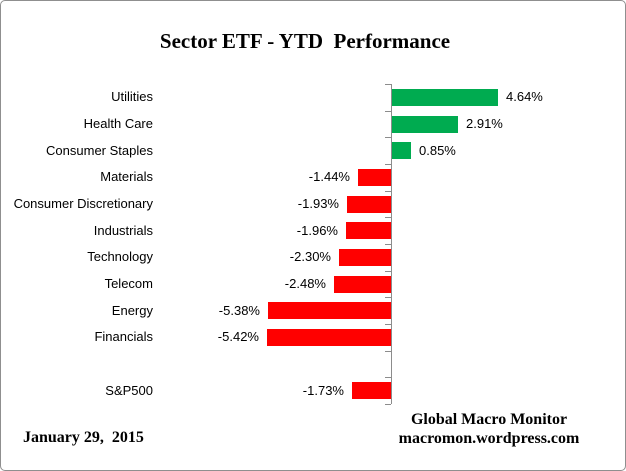 The image size is (626, 471). Describe the element at coordinates (371, 390) in the screenshot. I see `bar-s-p500` at that location.